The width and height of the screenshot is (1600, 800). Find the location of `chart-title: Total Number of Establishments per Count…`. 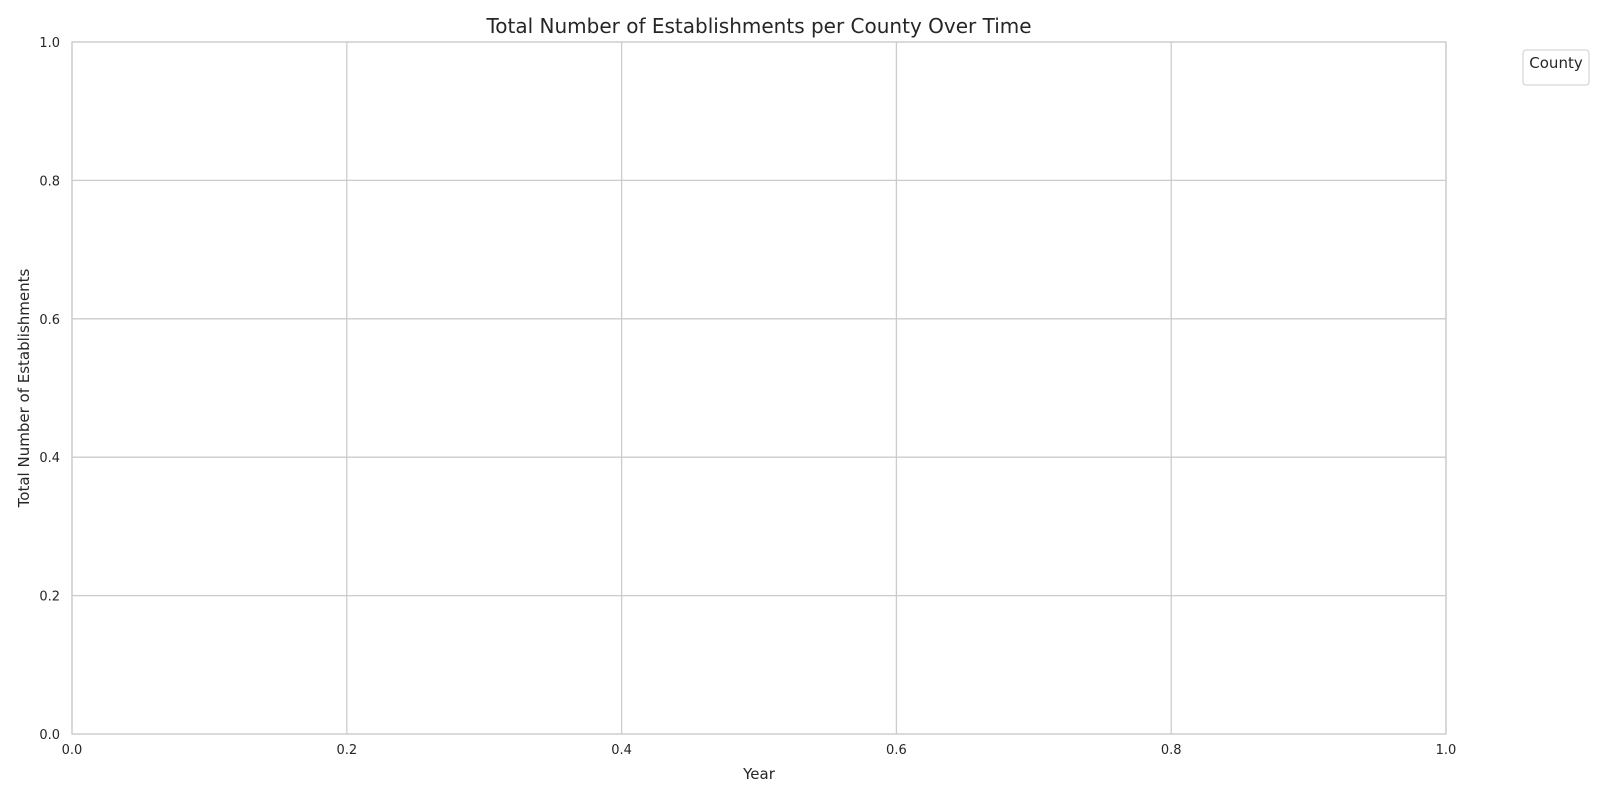

chart-title: Total Number of Establishments per Count… is located at coordinates (758, 26).